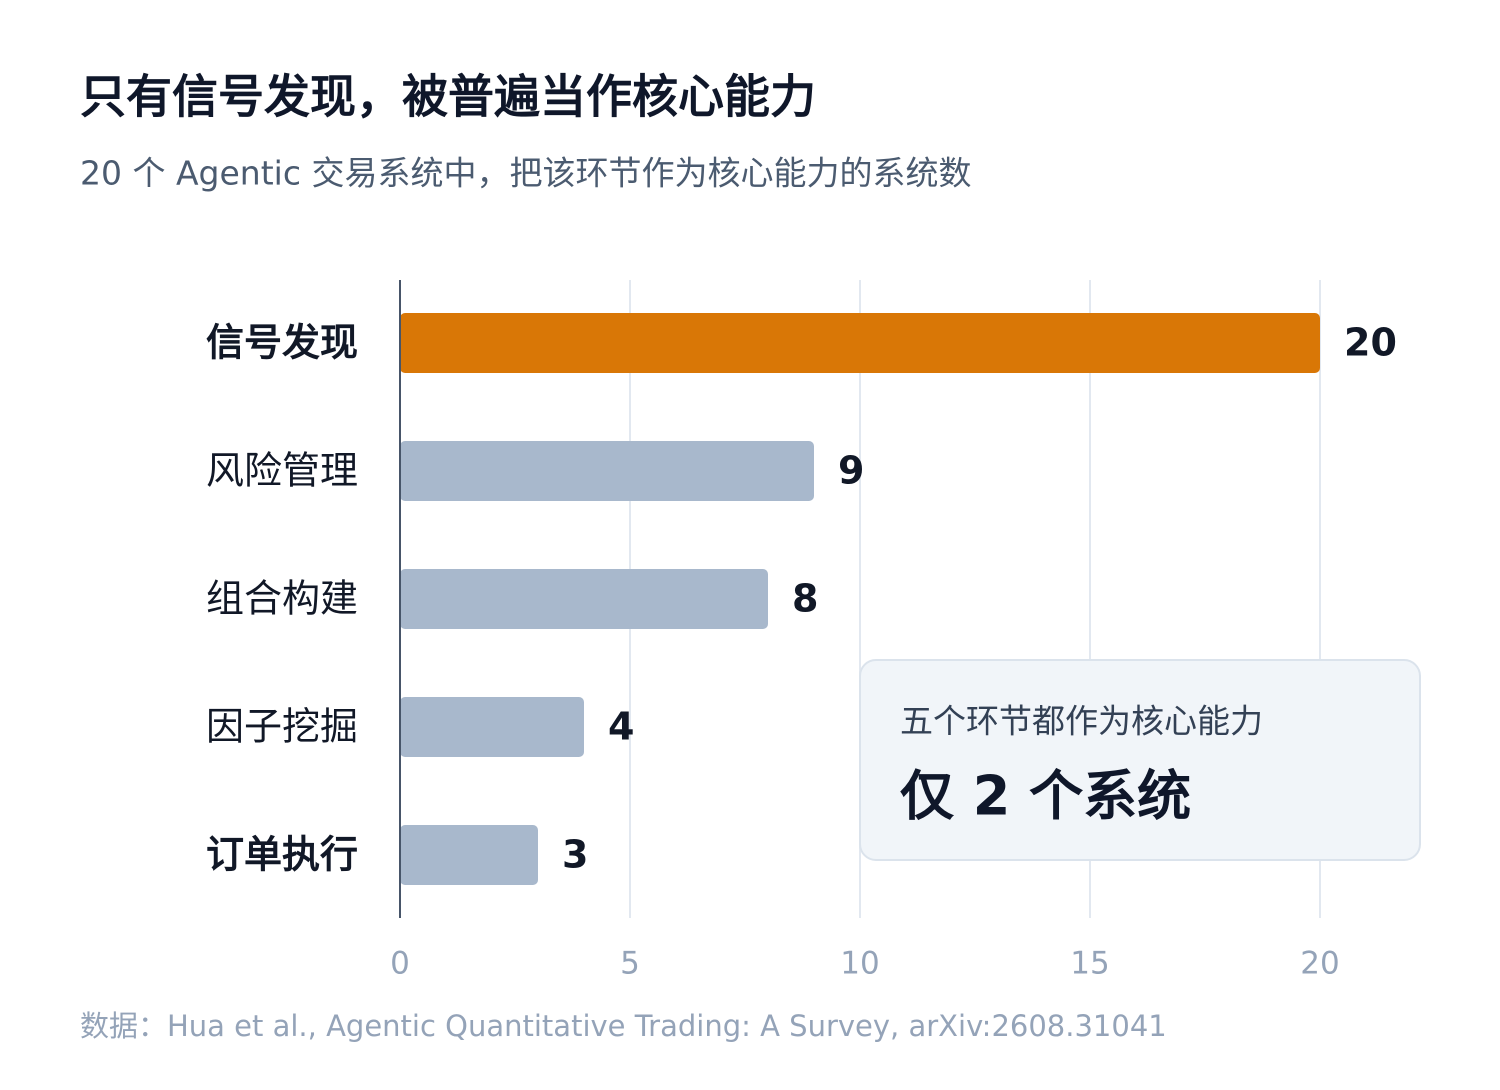  I want to click on y-tick-label: 订单执行, so click(282, 855).